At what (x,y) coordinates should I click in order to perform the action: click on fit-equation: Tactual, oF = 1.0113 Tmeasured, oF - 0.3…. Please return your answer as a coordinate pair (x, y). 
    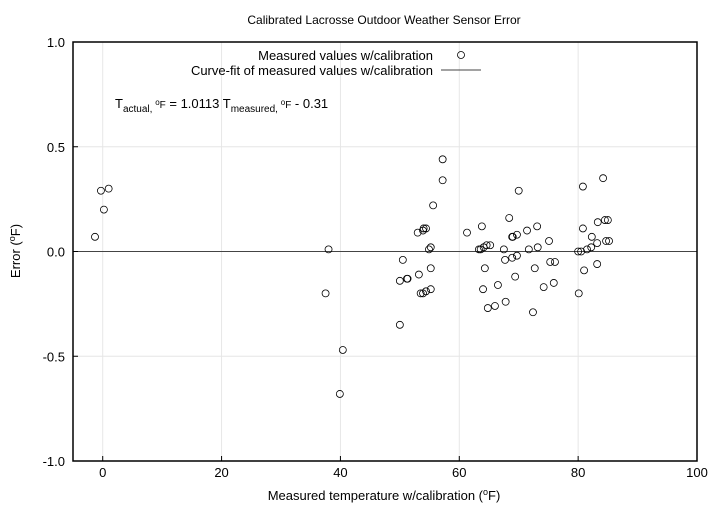
    Looking at the image, I should click on (221, 105).